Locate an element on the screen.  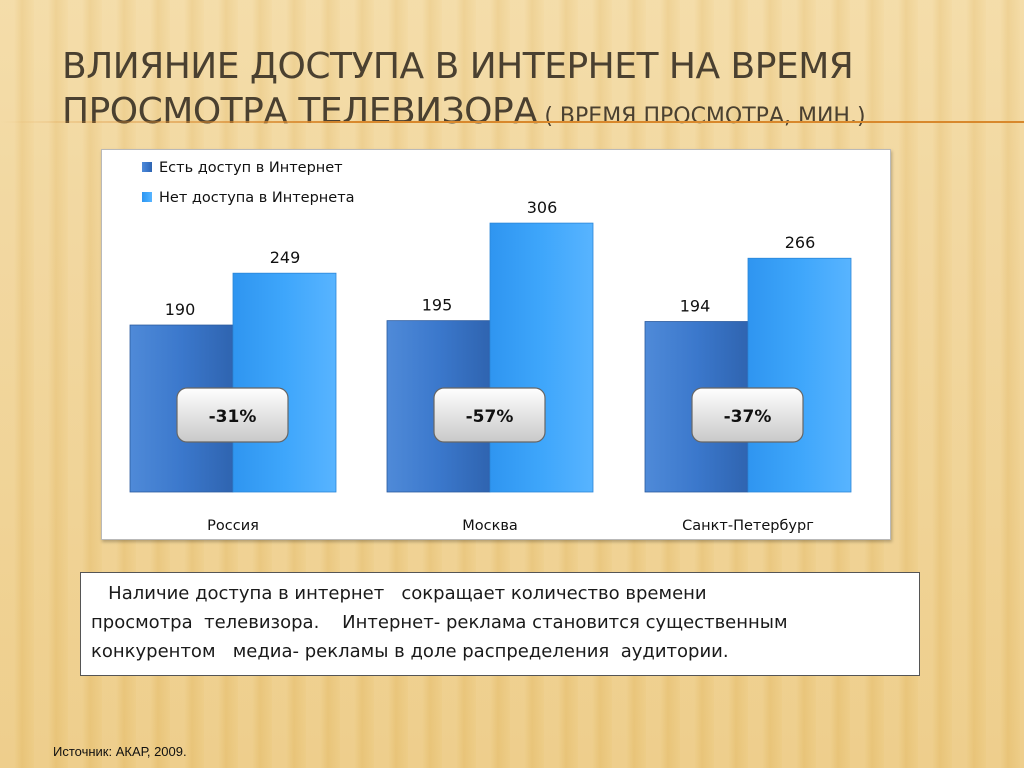
title-subtitle: ( время просмотра, мин.) is located at coordinates (701, 116).